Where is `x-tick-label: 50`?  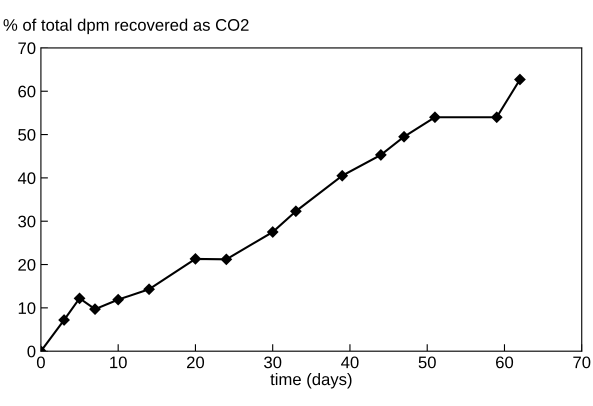 x-tick-label: 50 is located at coordinates (427, 362).